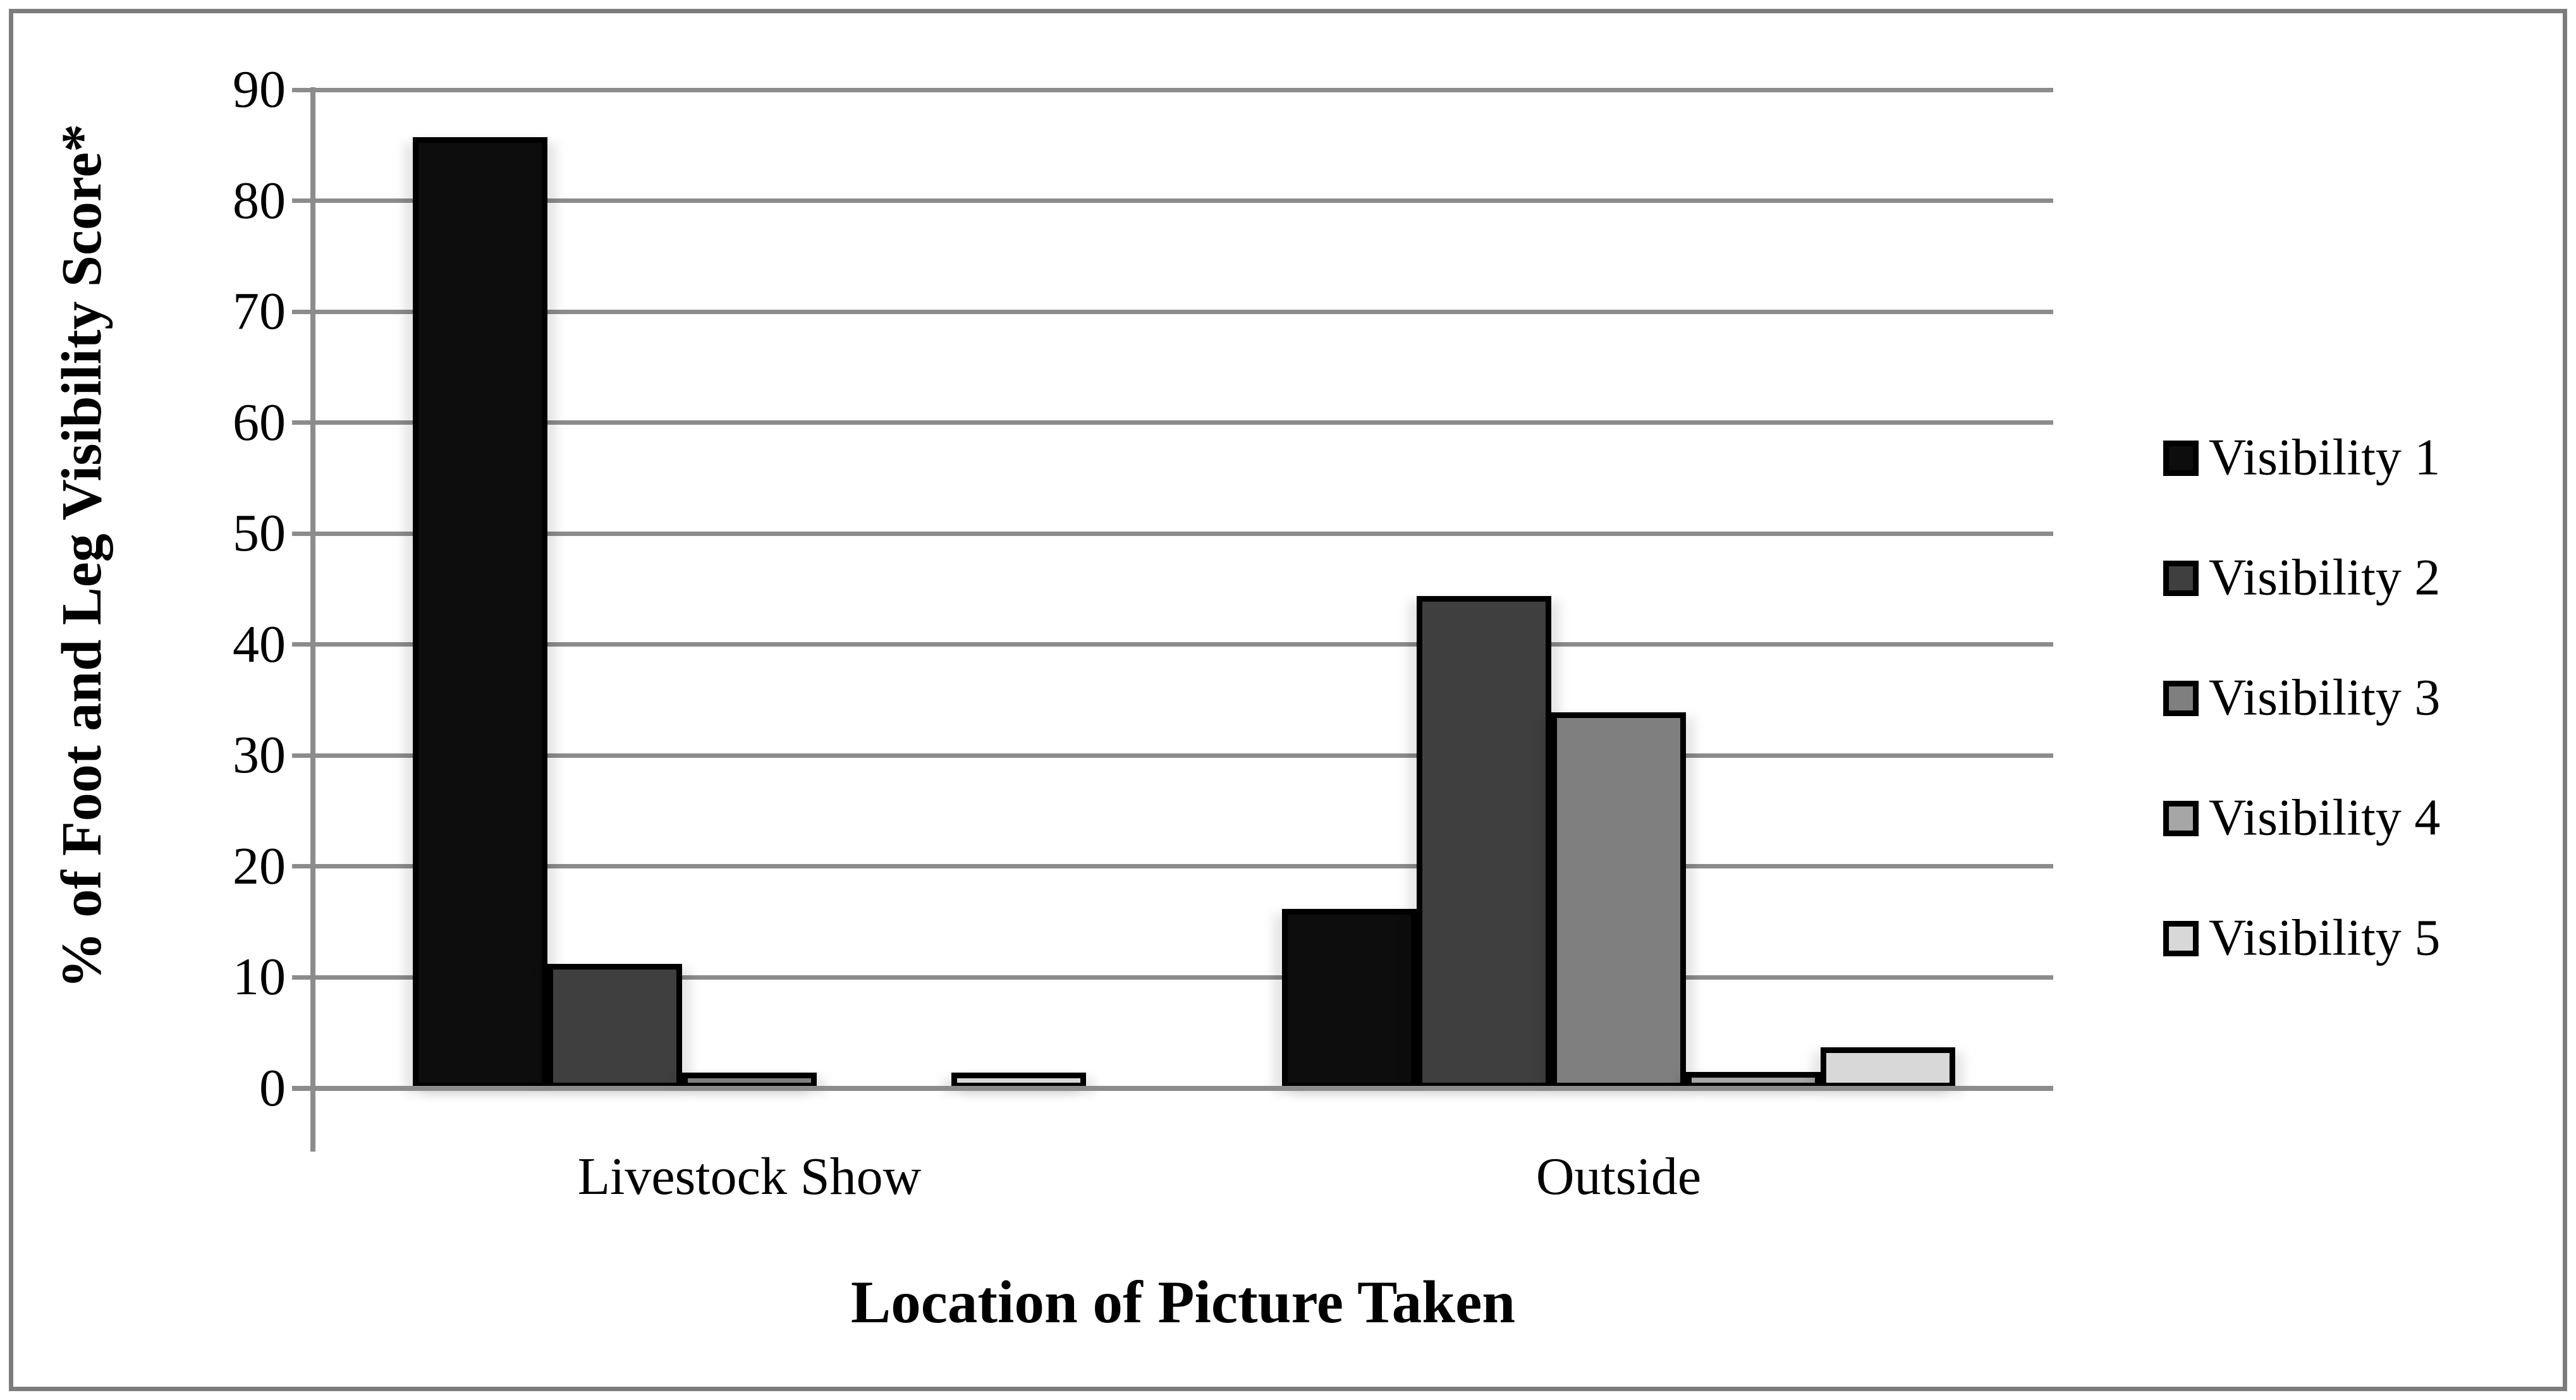  Describe the element at coordinates (259, 89) in the screenshot. I see `y-tick-label-90: 90` at that location.